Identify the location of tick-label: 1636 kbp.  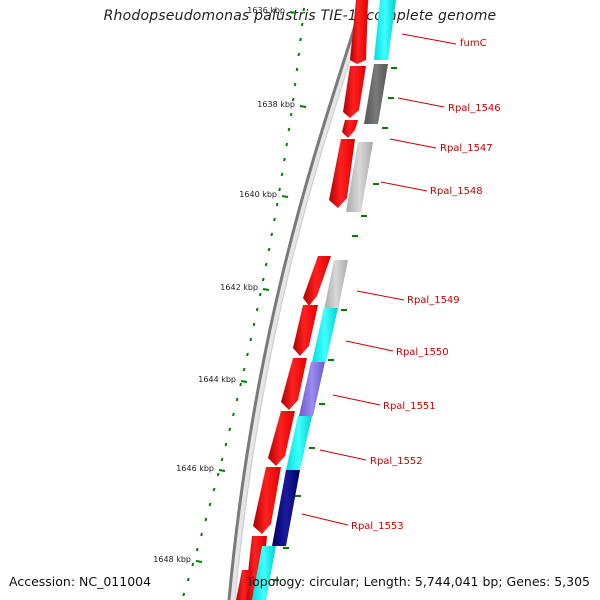
(266, 10).